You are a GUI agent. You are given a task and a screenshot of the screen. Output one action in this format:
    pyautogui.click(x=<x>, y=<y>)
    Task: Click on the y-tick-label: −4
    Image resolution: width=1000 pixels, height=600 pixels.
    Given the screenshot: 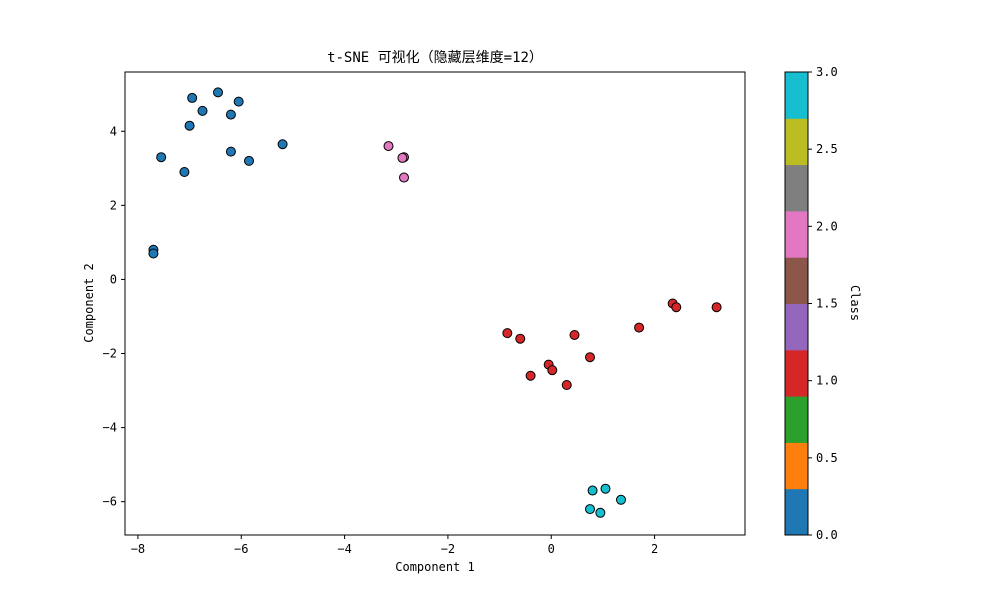 What is the action you would take?
    pyautogui.click(x=110, y=428)
    